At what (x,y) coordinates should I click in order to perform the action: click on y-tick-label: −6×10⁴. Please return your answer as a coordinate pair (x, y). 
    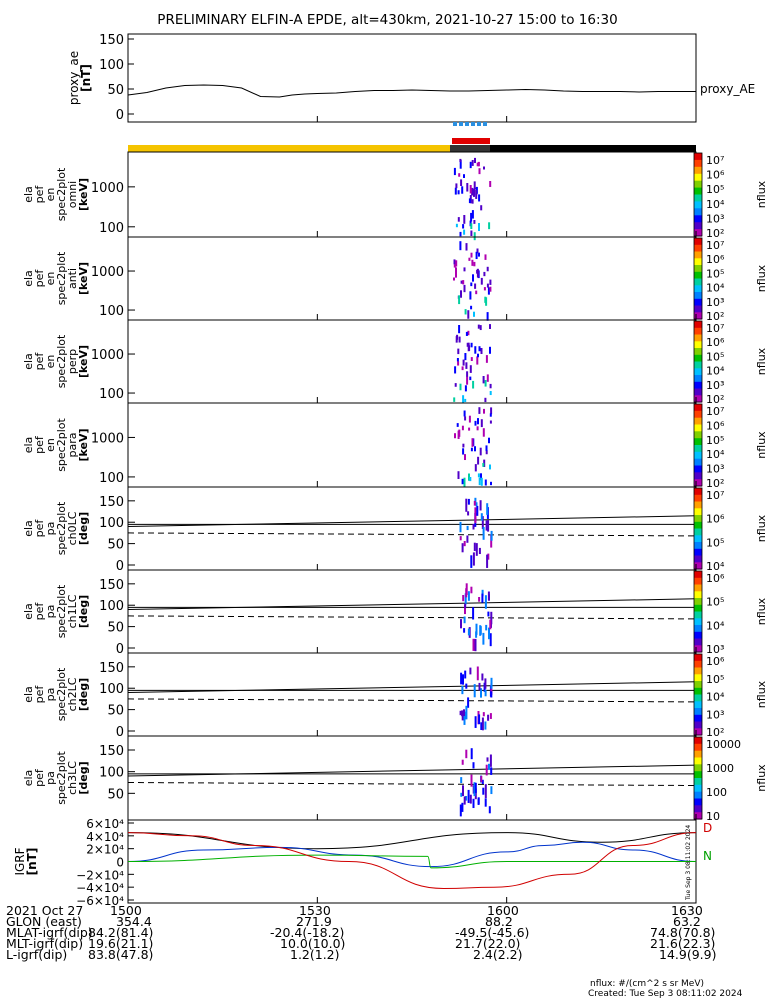
    Looking at the image, I should click on (100, 901).